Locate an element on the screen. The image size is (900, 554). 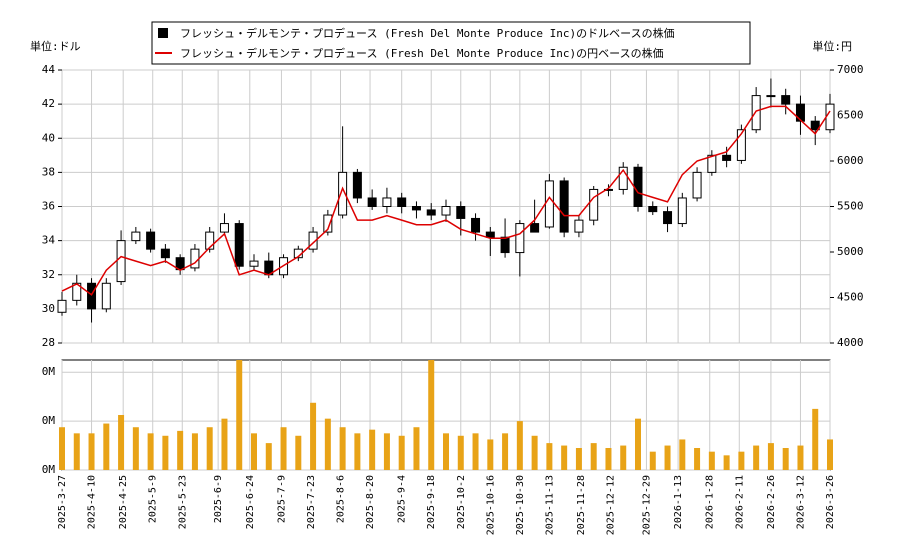
x-tick-label: 2025-9-4 is located at coordinates (402, 499).